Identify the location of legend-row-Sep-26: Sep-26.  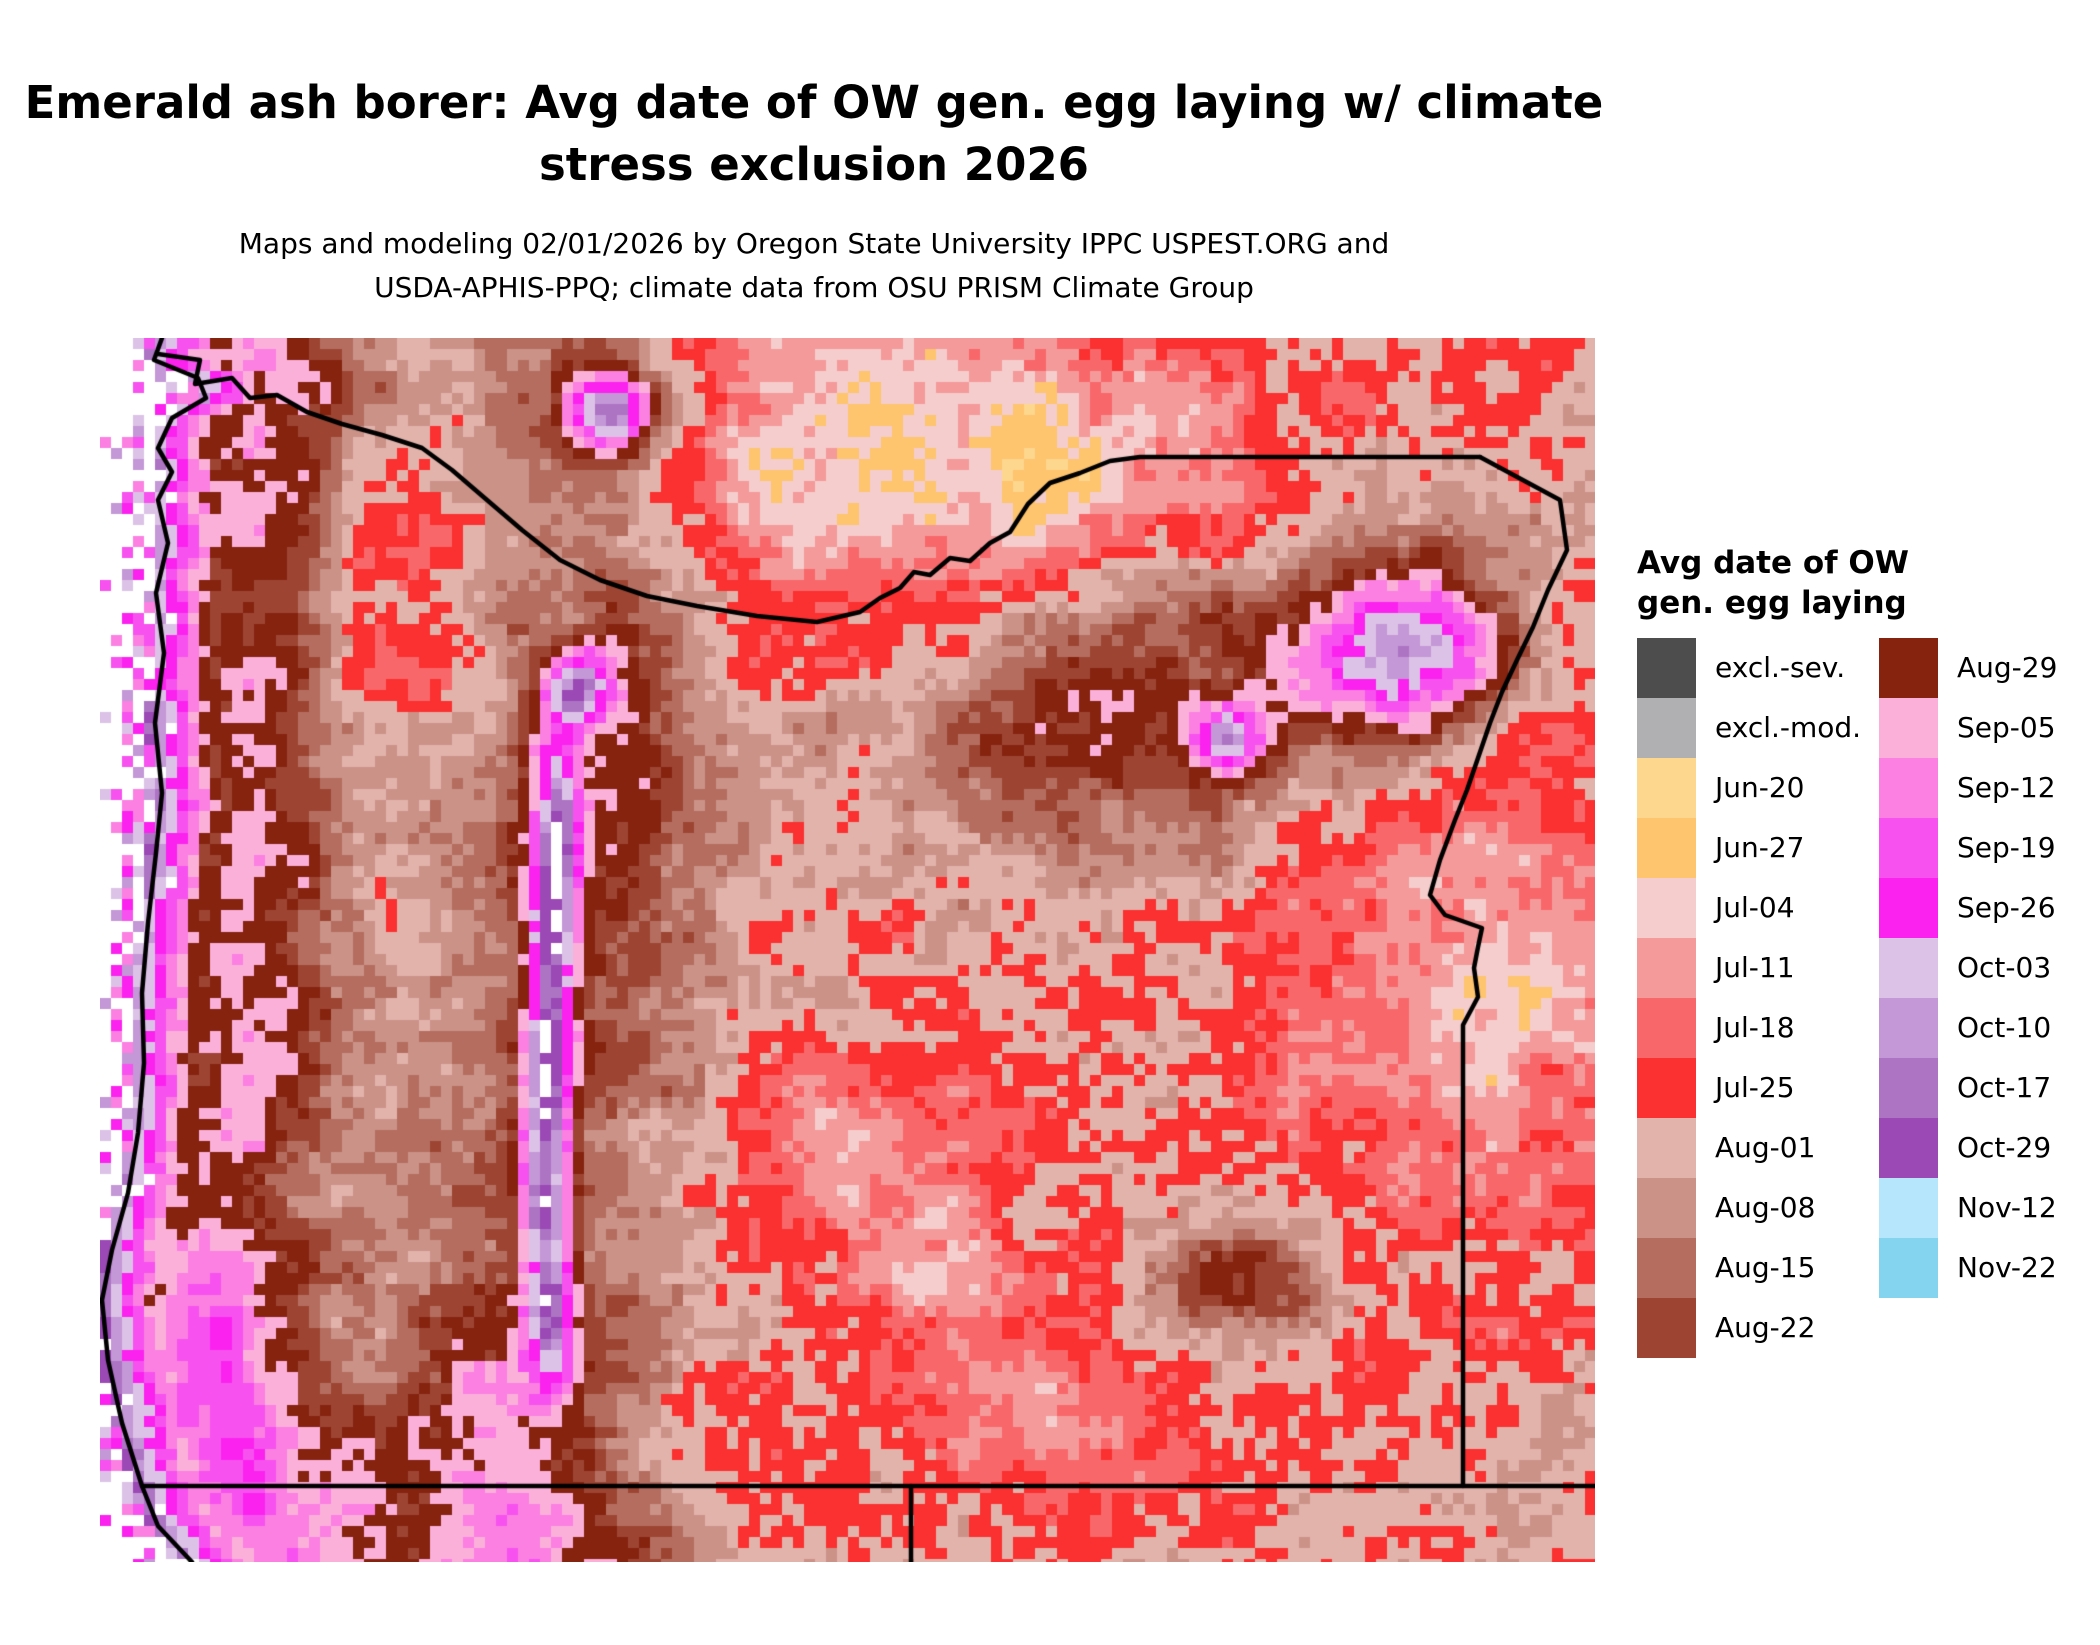
(1988, 907).